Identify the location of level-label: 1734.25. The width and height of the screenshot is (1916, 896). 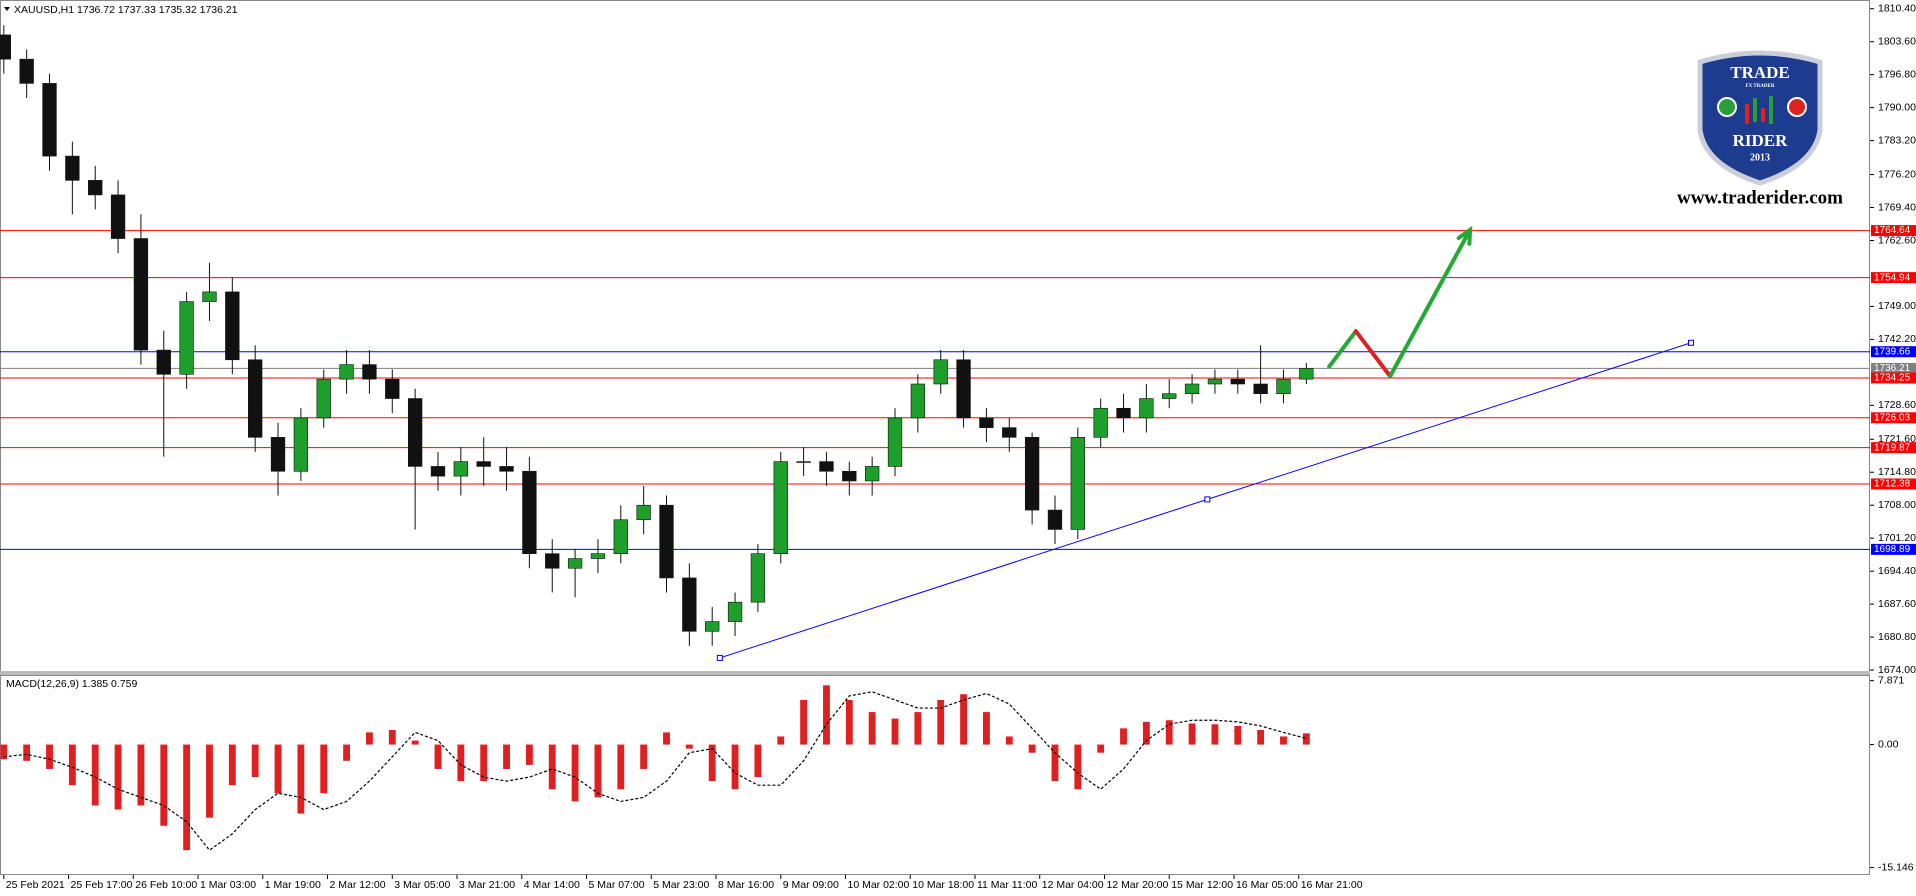
(1892, 378).